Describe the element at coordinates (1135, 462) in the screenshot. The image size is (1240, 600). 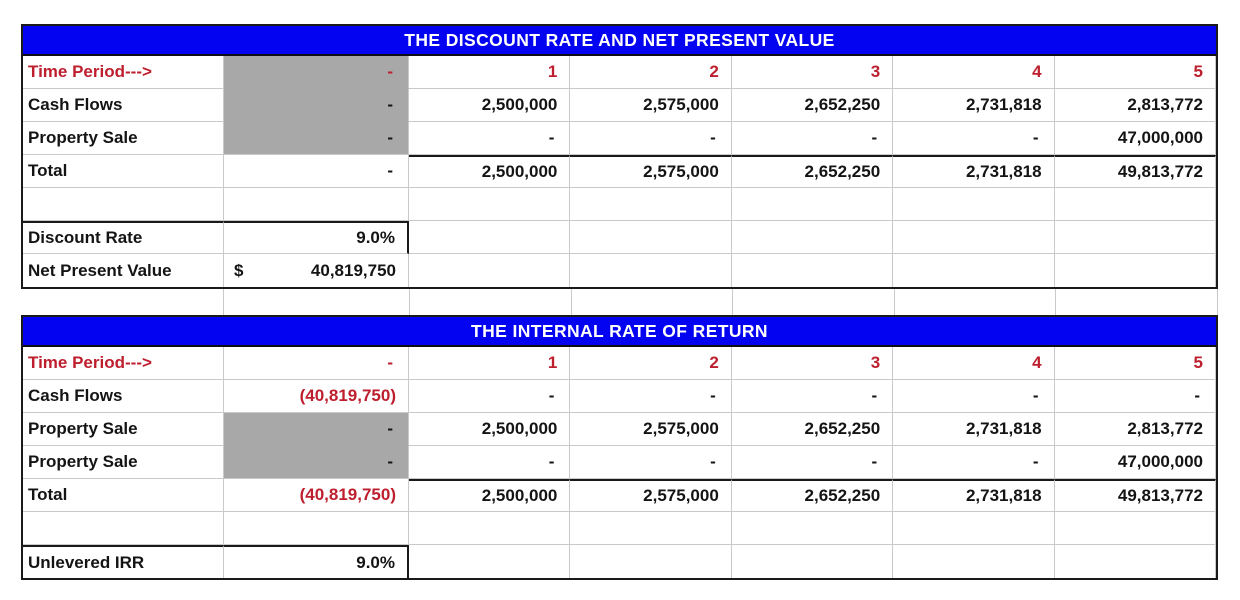
I see `table-cell: 47,000,000` at that location.